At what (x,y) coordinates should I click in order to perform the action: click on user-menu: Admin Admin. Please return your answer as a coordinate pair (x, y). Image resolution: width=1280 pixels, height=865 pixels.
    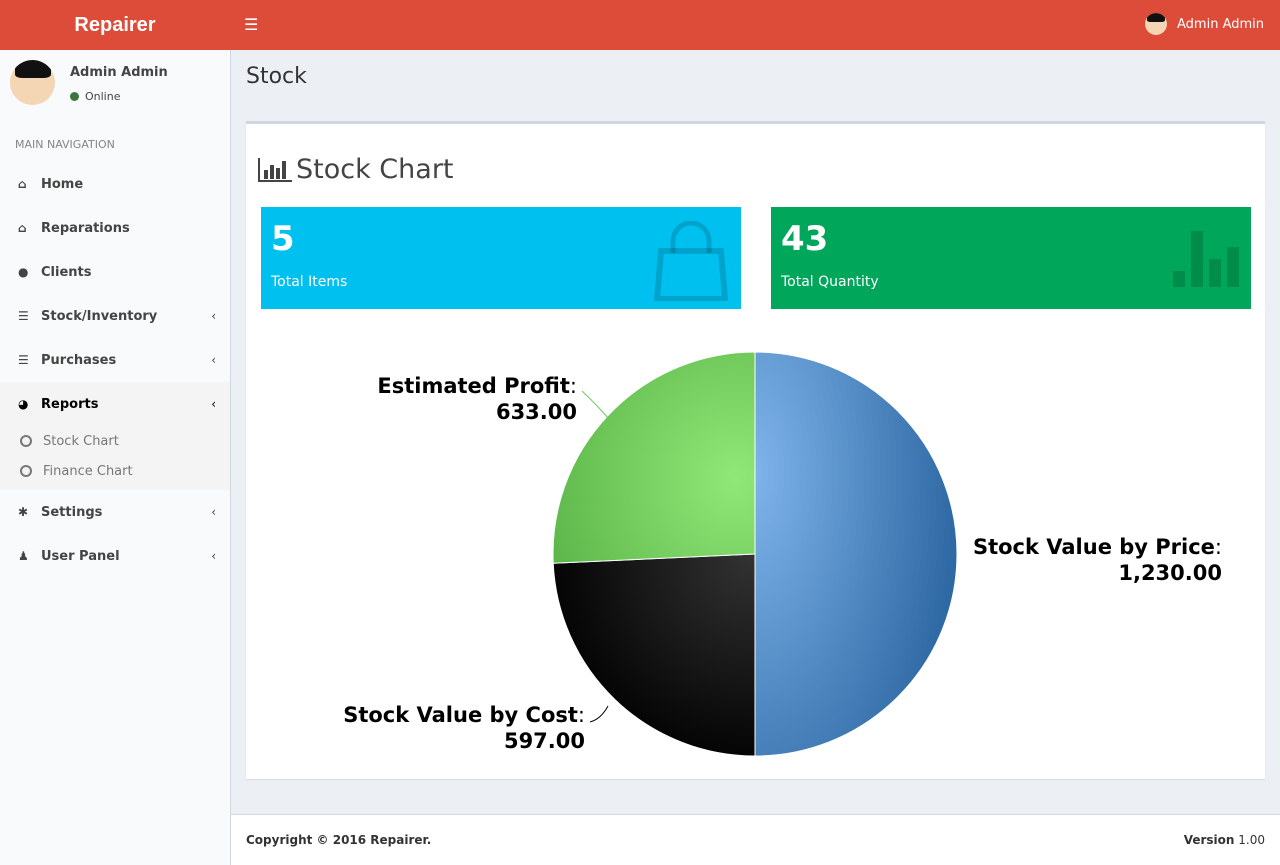
    Looking at the image, I should click on (1204, 24).